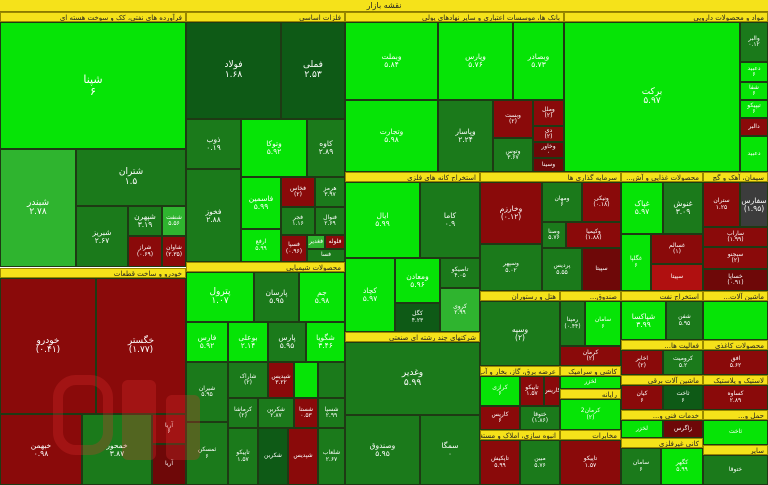 Image resolution: width=768 pixels, height=485 pixels. What do you see at coordinates (683, 429) in the screenshot?
I see `stock-tile: زاگرس` at bounding box center [683, 429].